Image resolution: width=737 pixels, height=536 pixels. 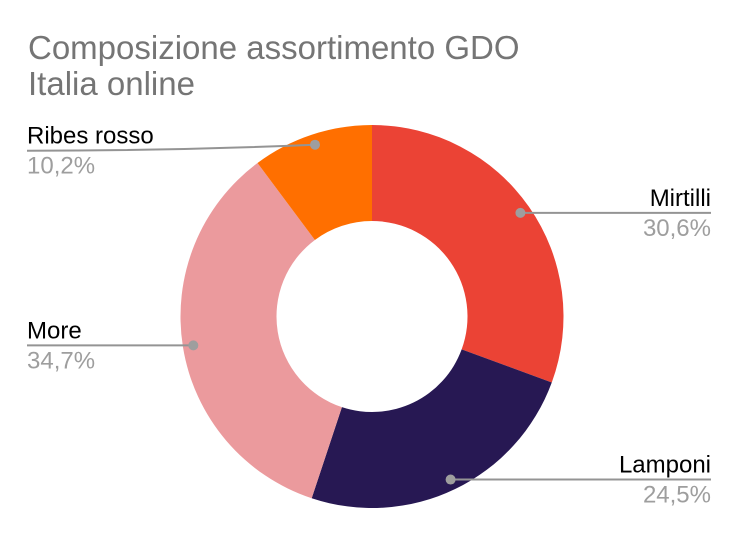 What do you see at coordinates (61, 166) in the screenshot?
I see `slice-value-ribes-rosso: 10,2%` at bounding box center [61, 166].